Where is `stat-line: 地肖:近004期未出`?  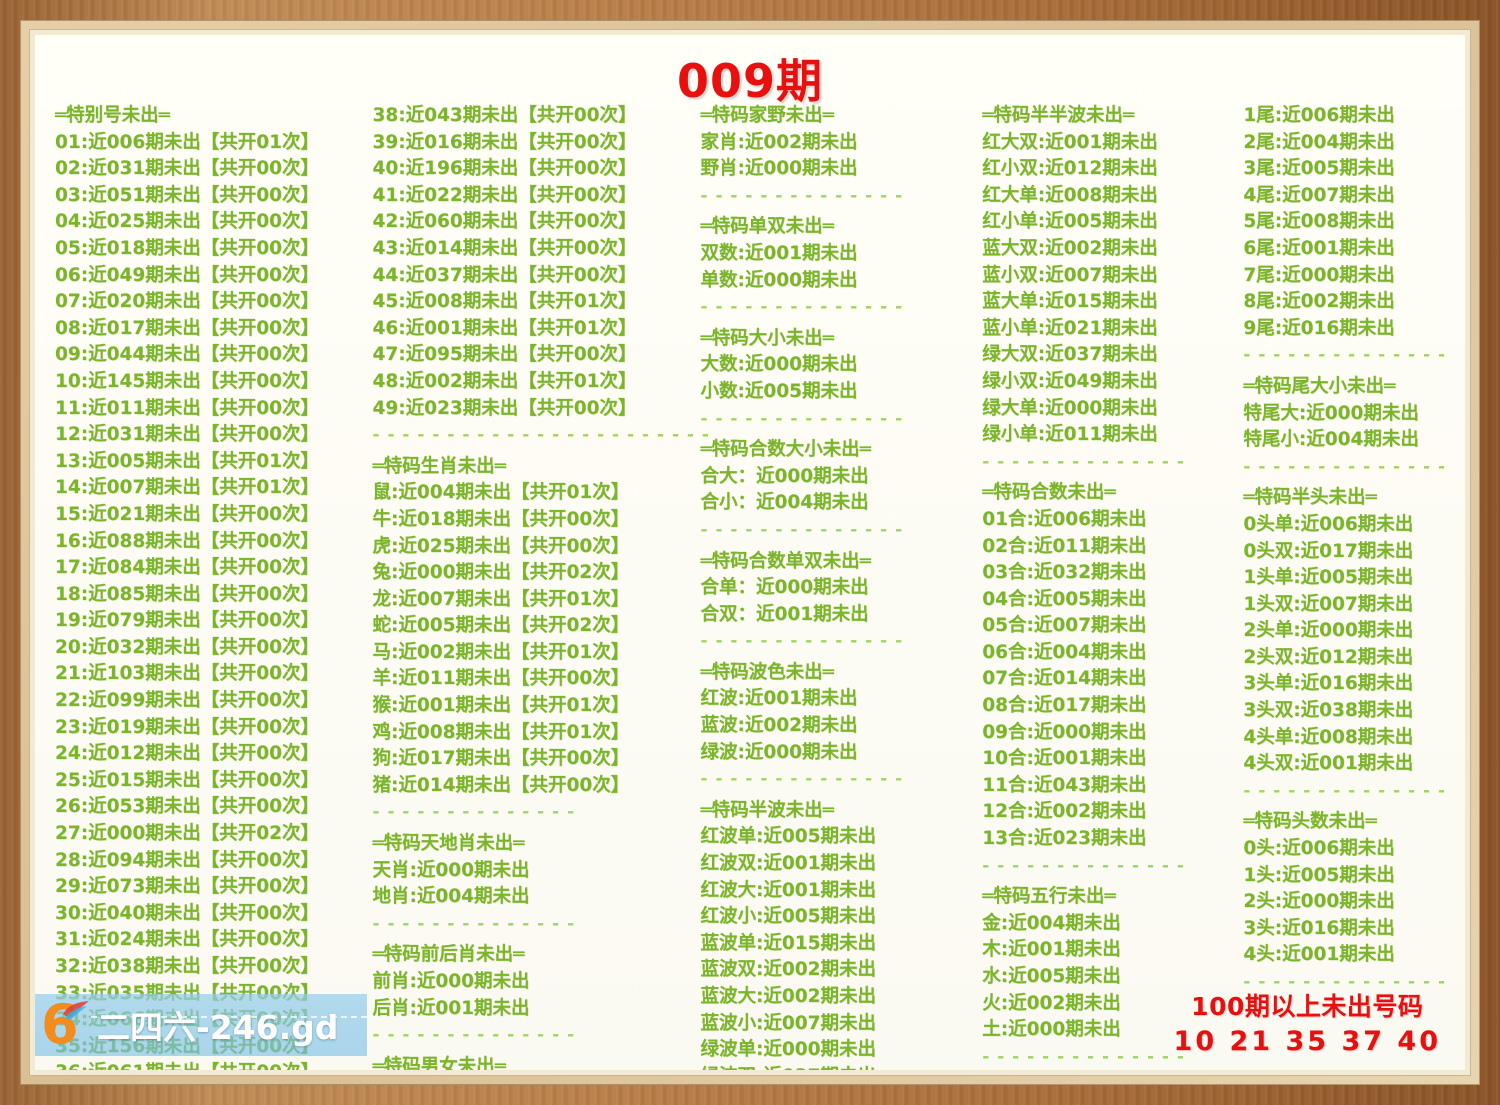 stat-line: 地肖:近004期未出 is located at coordinates (451, 897).